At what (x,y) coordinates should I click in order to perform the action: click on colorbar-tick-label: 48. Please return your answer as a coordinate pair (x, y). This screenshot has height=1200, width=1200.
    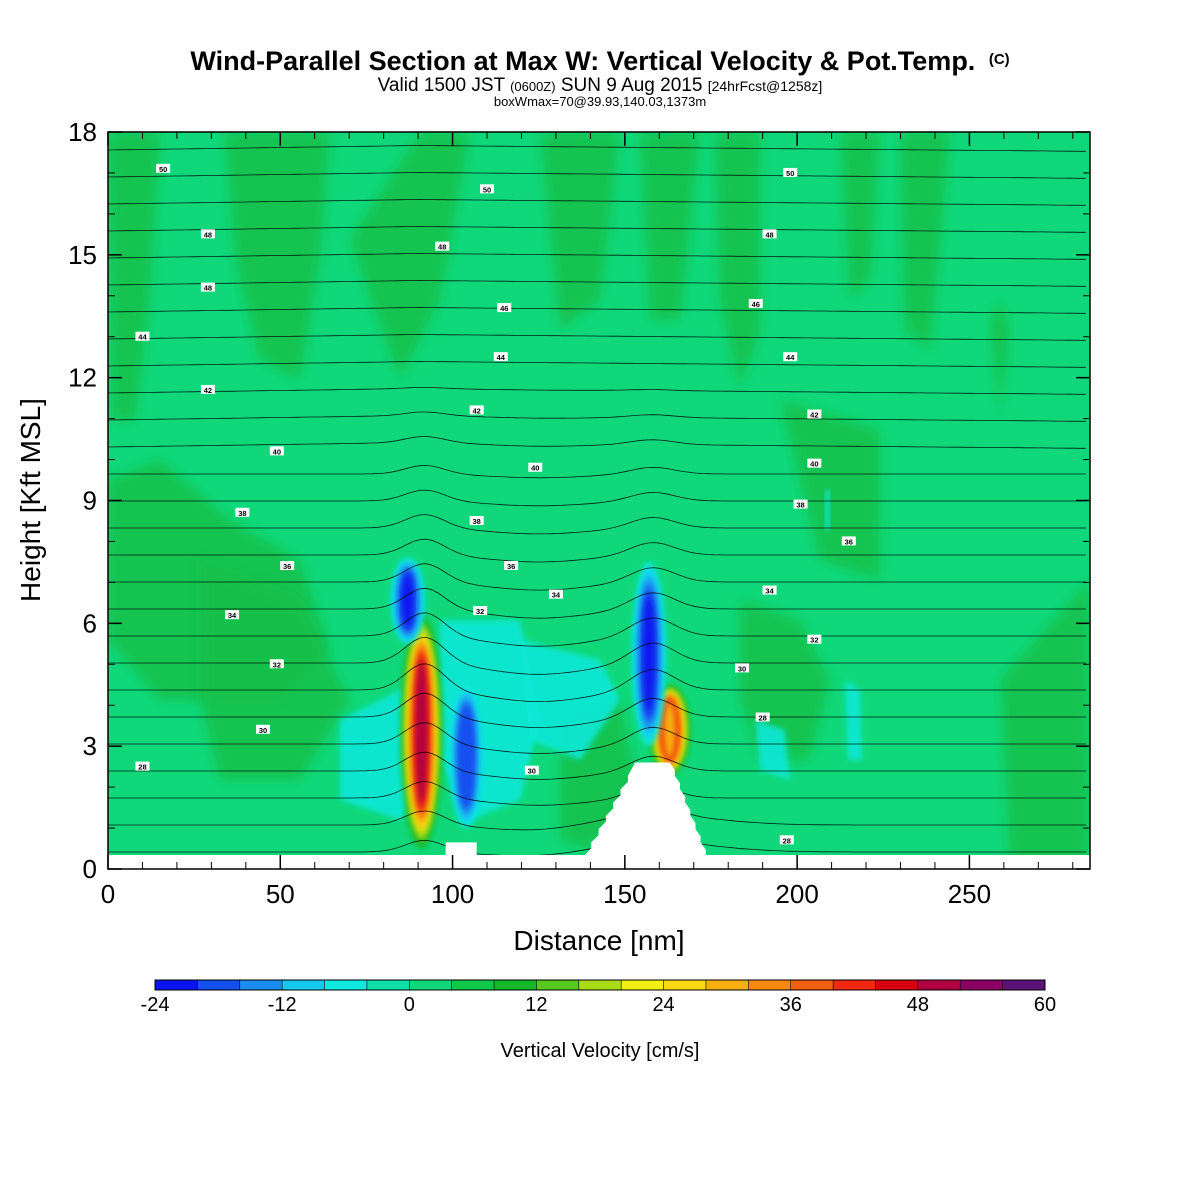
    Looking at the image, I should click on (918, 1005).